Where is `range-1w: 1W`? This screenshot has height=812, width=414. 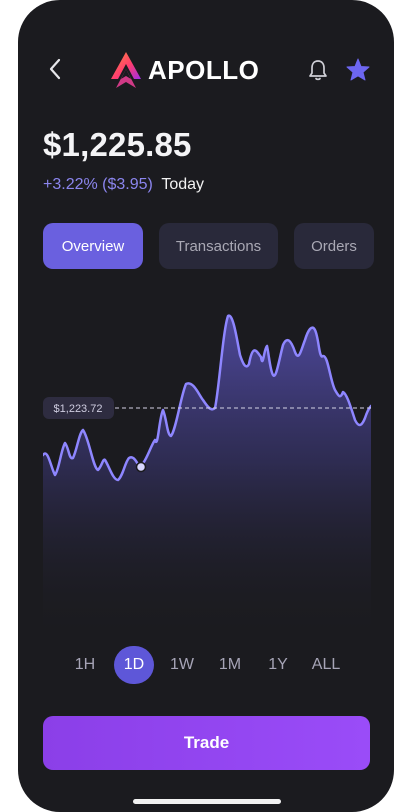
range-1w: 1W is located at coordinates (182, 664).